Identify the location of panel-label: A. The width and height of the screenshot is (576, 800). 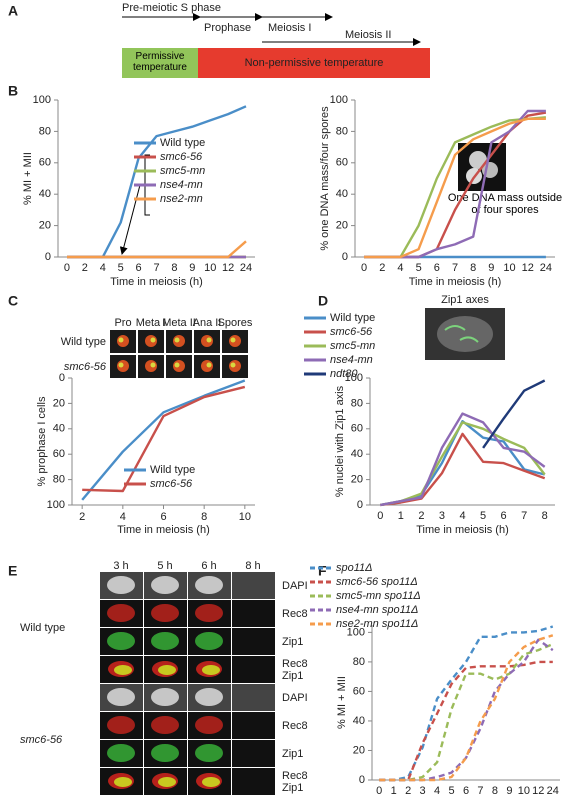
(13, 11).